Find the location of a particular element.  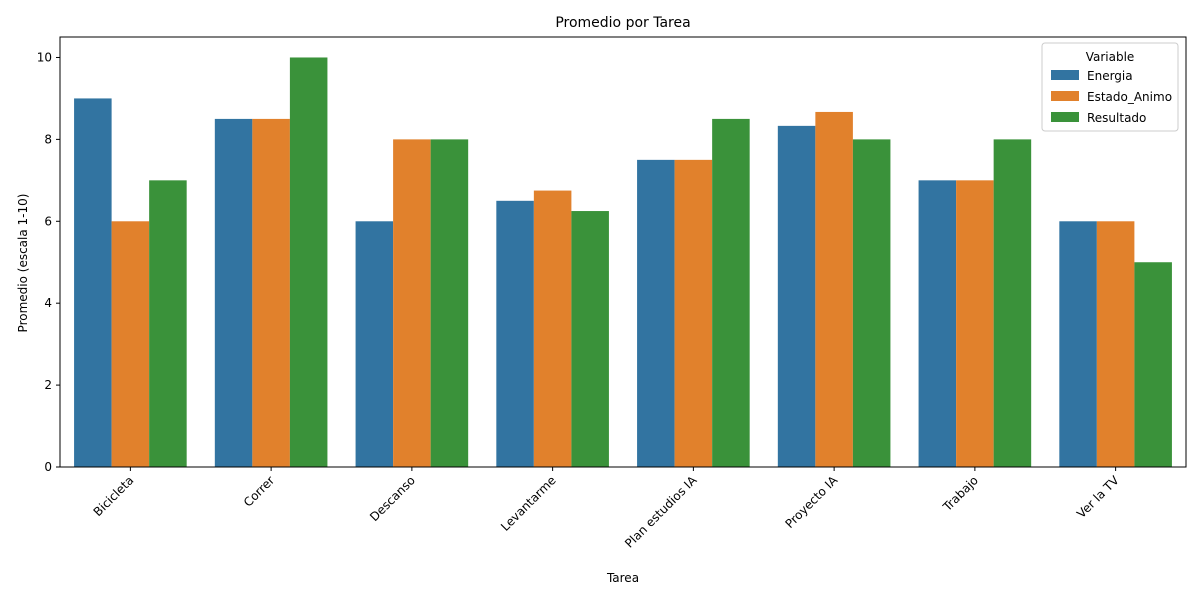

legend-label-energia: Energia is located at coordinates (1110, 76).